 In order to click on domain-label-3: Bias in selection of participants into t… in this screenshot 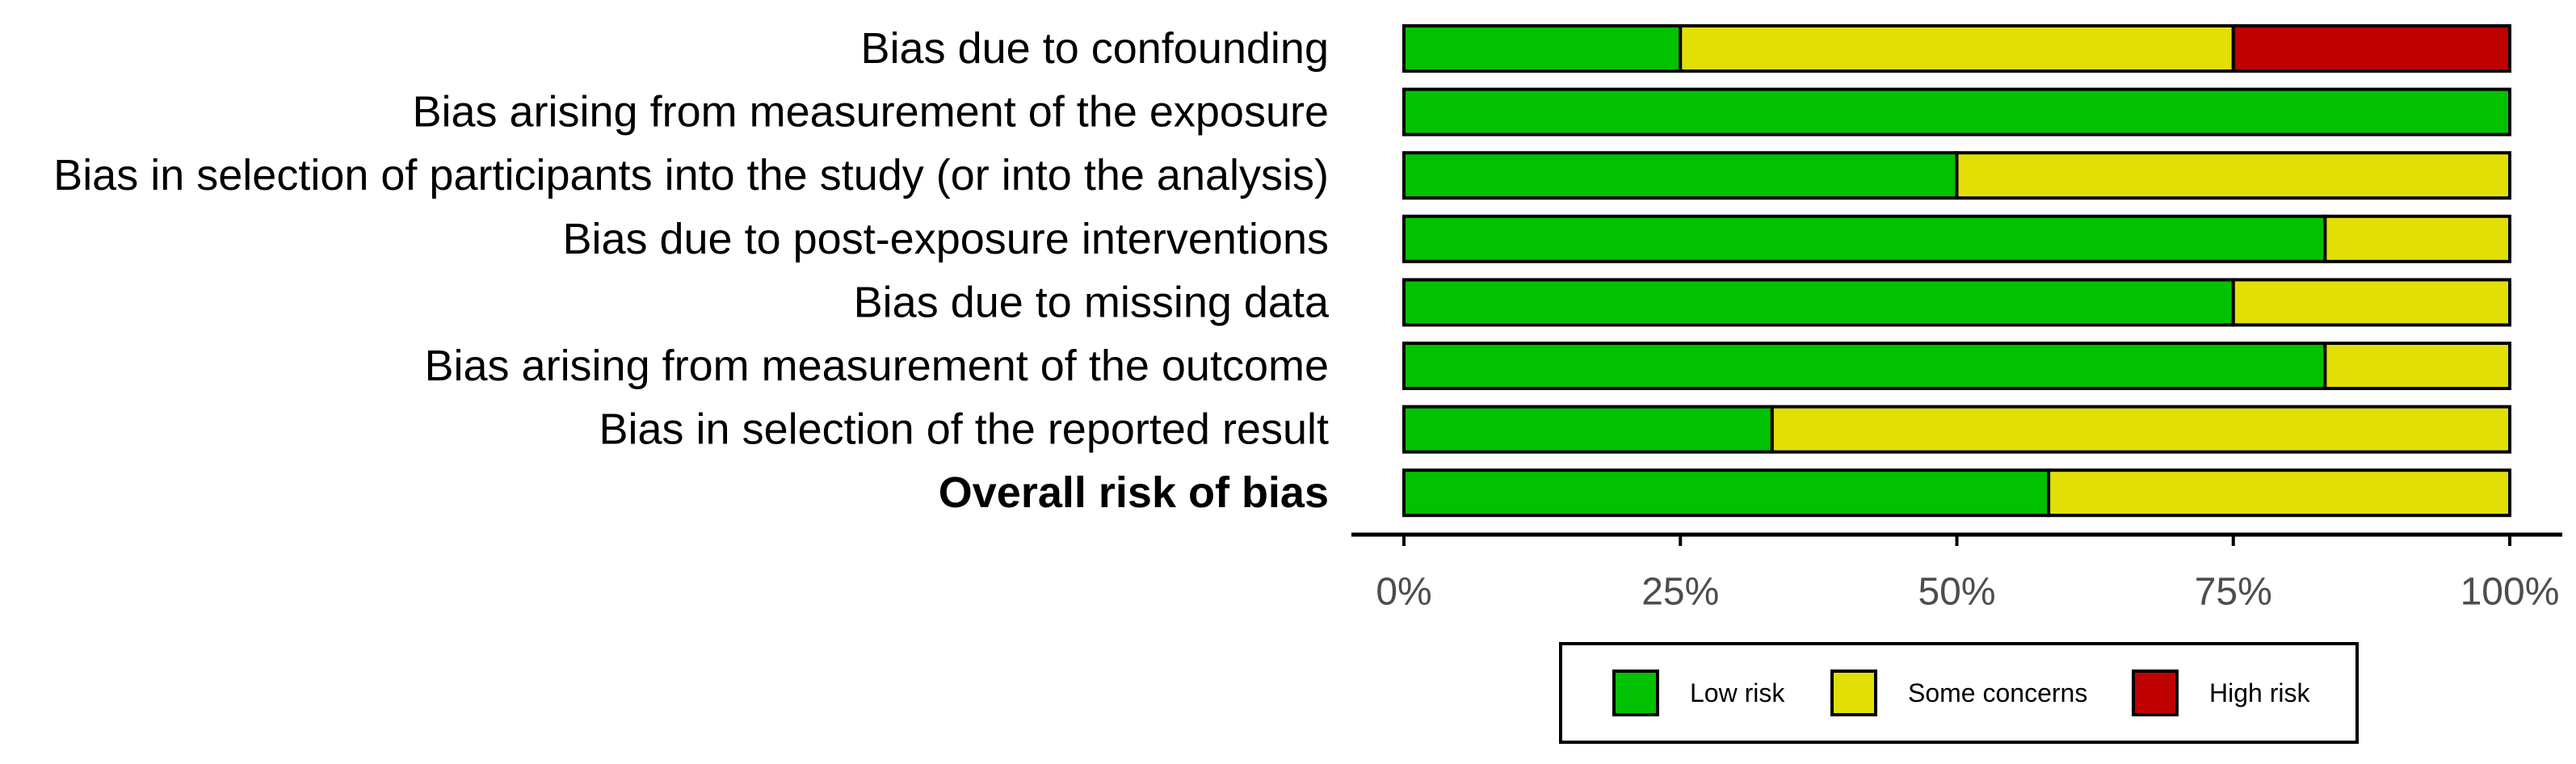, I will do `click(691, 175)`.